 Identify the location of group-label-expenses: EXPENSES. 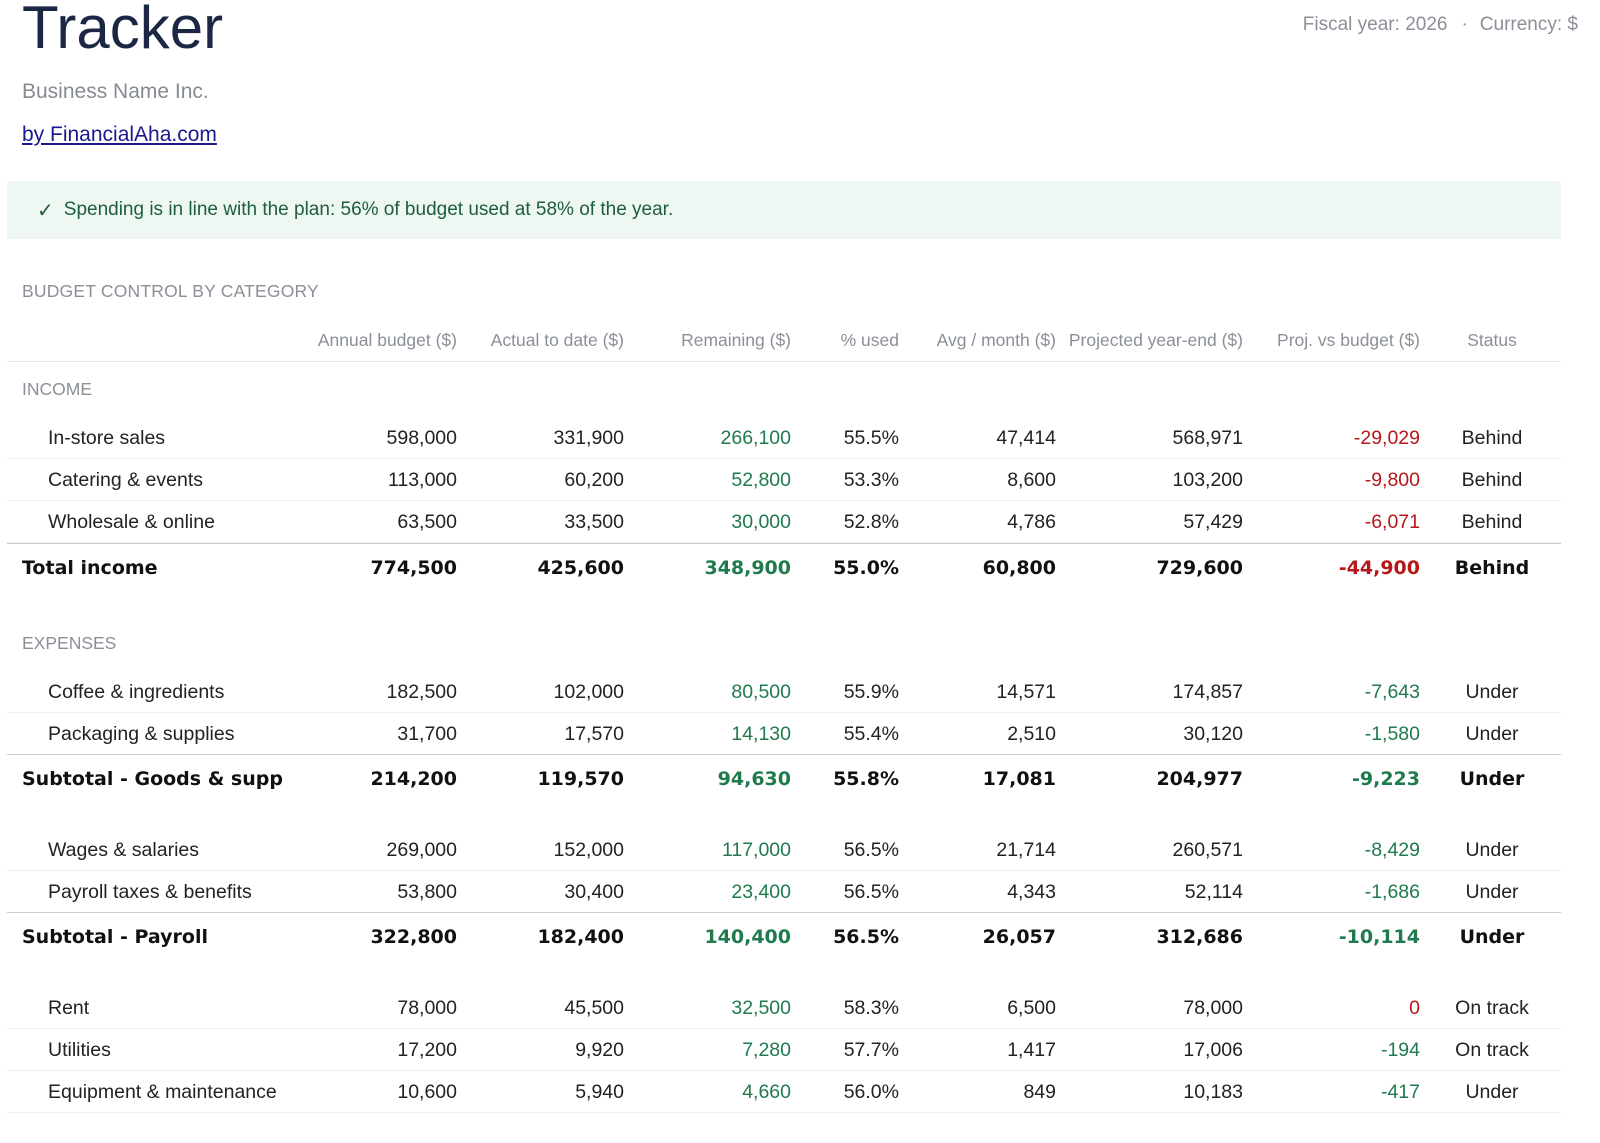
(69, 643).